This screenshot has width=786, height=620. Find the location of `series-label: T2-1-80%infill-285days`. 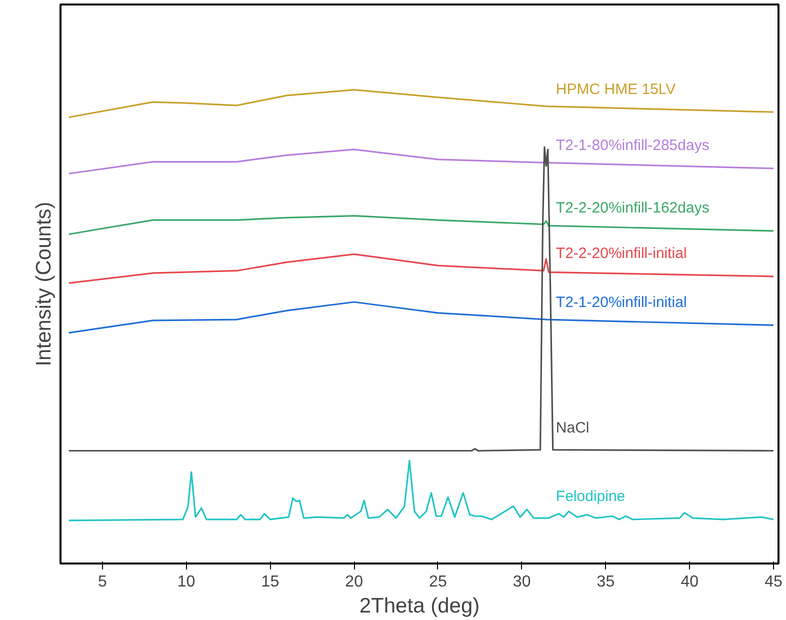

series-label: T2-1-80%infill-285days is located at coordinates (633, 145).